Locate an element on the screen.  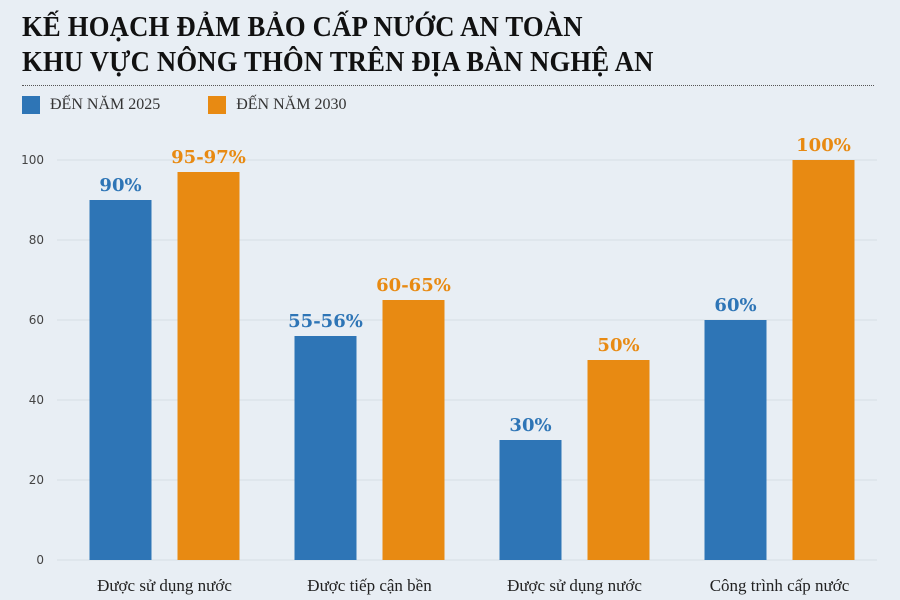
data-label: 60-65% is located at coordinates (413, 285).